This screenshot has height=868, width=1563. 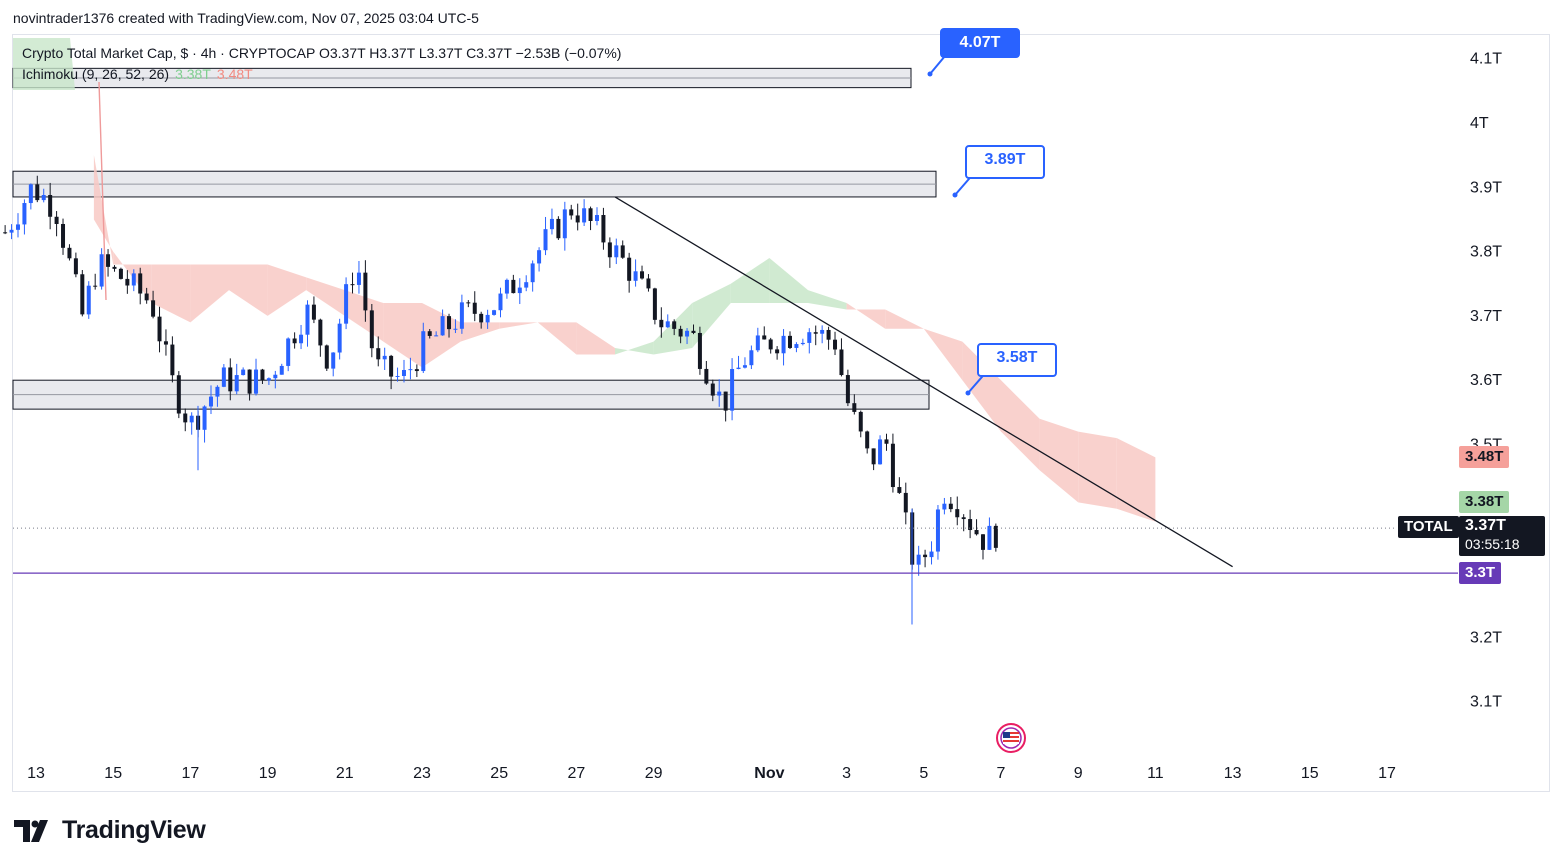 What do you see at coordinates (769, 773) in the screenshot?
I see `time-tick-label: Nov` at bounding box center [769, 773].